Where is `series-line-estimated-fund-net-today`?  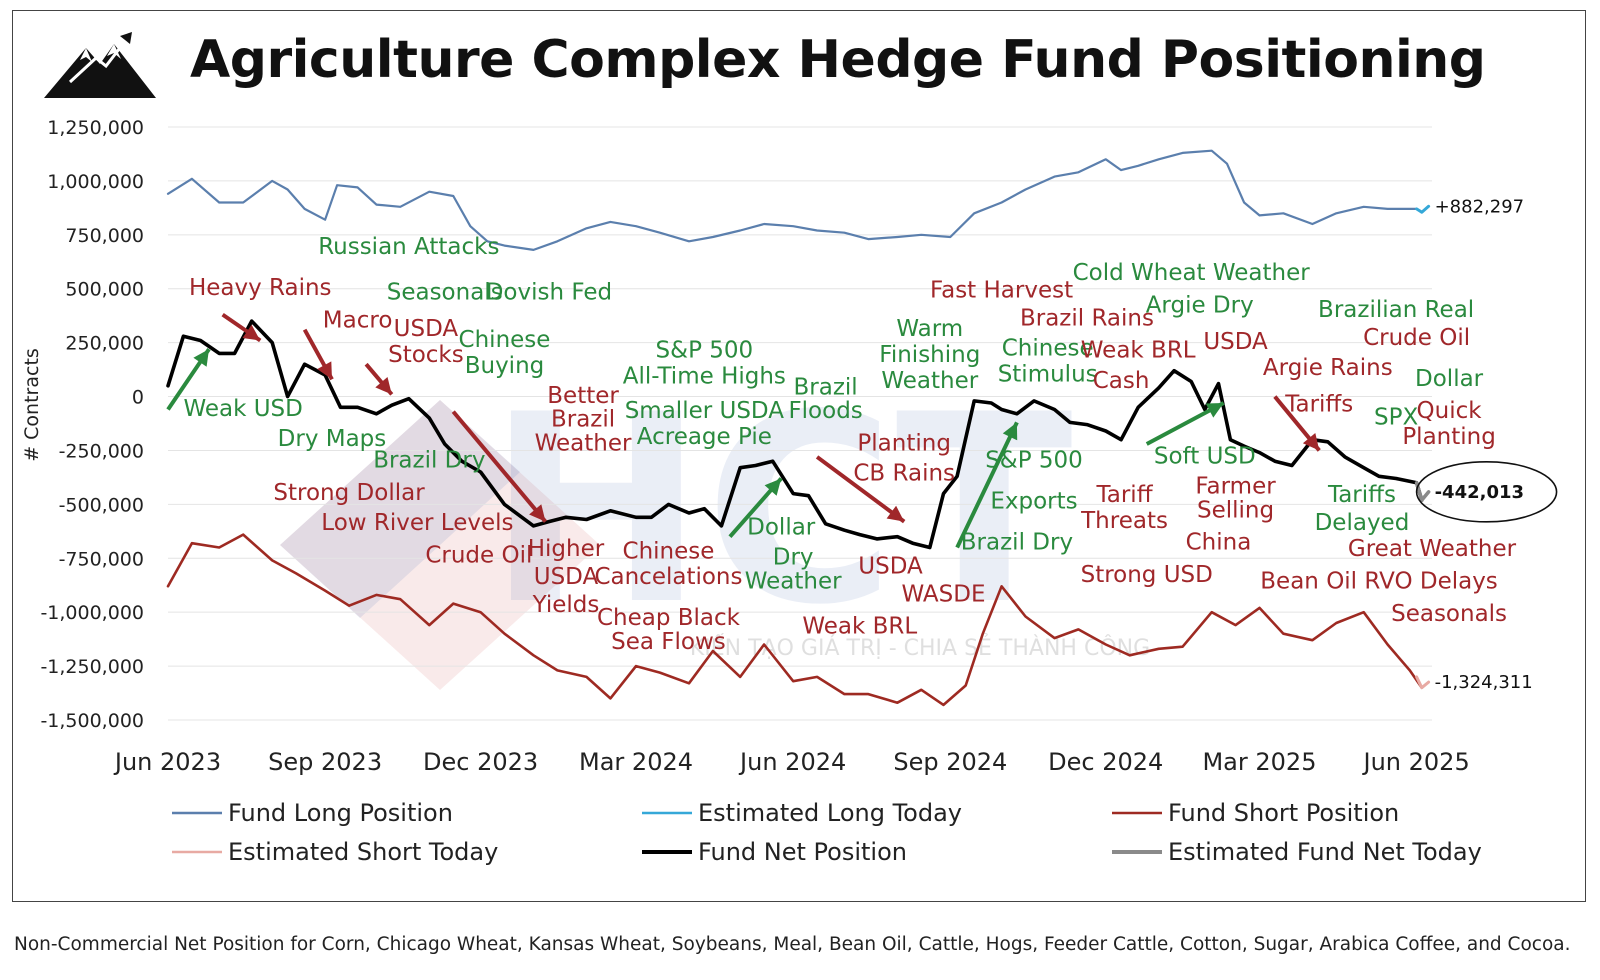
series-line-estimated-fund-net-today is located at coordinates (1422, 491).